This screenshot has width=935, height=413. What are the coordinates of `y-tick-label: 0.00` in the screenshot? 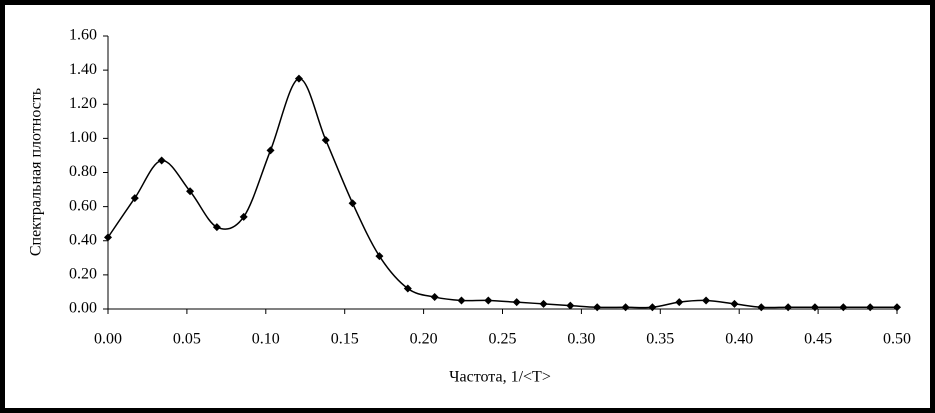 It's located at (83, 308).